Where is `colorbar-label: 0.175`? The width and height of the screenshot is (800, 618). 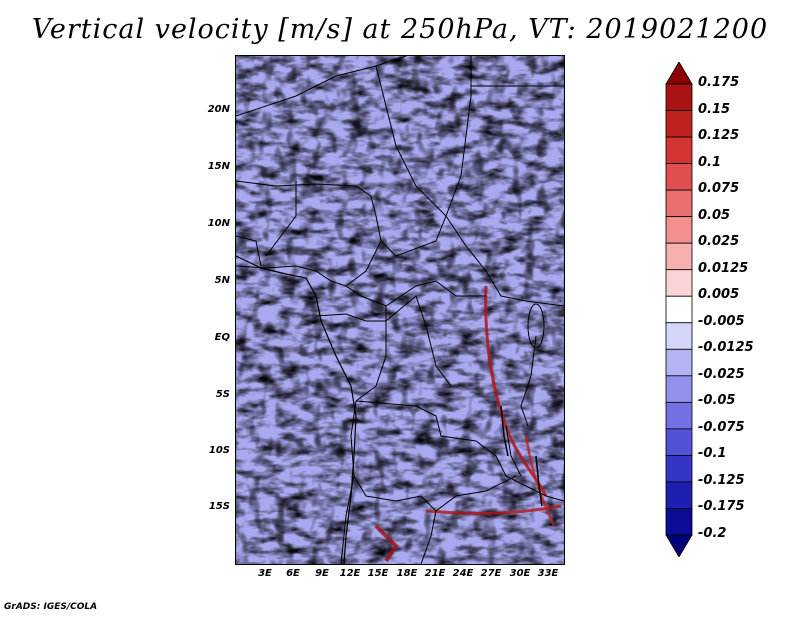 colorbar-label: 0.175 is located at coordinates (719, 82).